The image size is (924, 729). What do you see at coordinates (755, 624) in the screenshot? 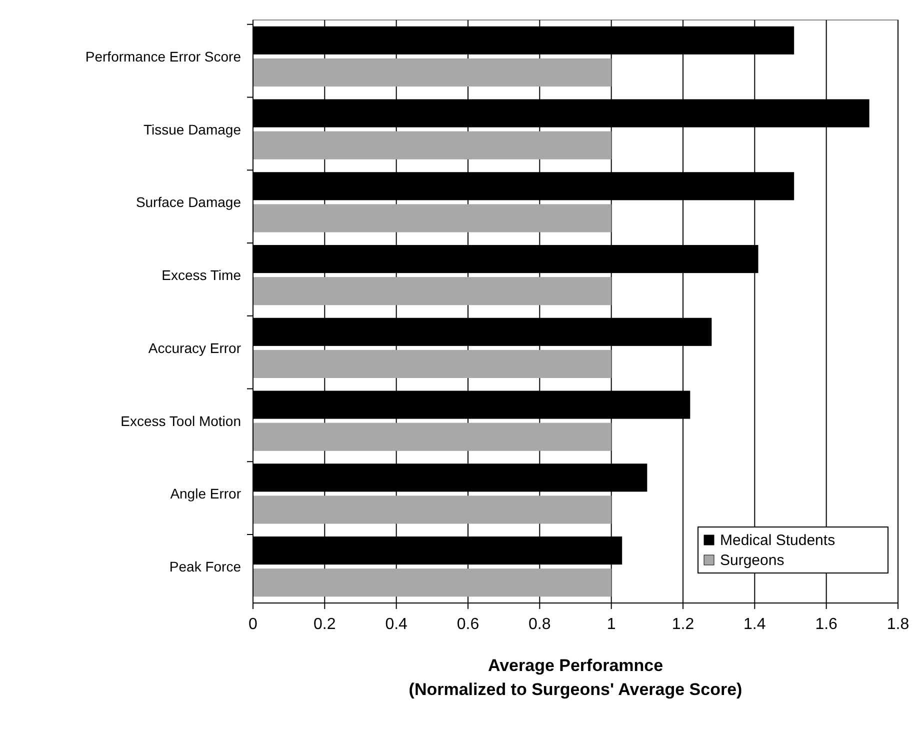
I see `x-tick-label: 1.4` at bounding box center [755, 624].